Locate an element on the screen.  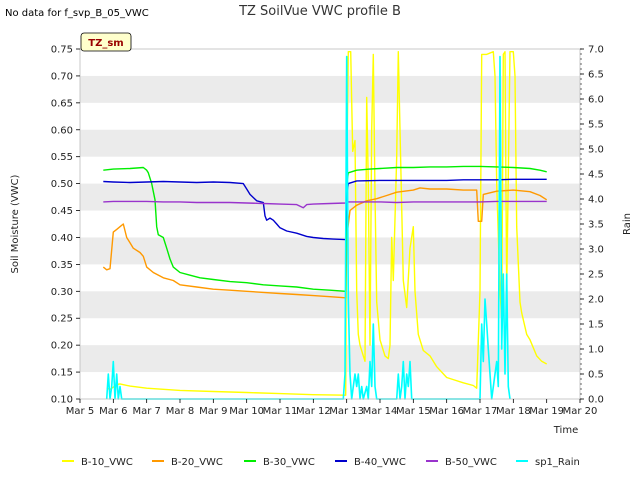
y-tick-label: 0.40 is located at coordinates (62, 238).